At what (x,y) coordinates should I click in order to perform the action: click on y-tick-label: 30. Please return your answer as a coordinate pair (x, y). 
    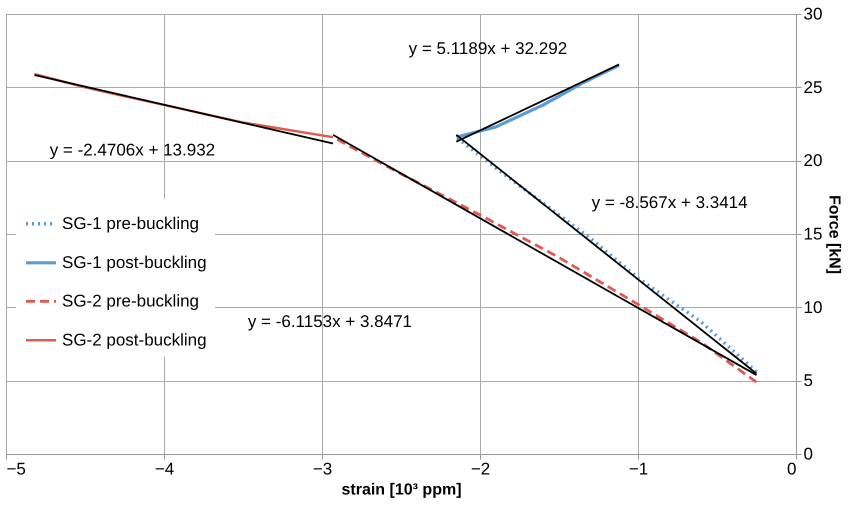
    Looking at the image, I should click on (813, 14).